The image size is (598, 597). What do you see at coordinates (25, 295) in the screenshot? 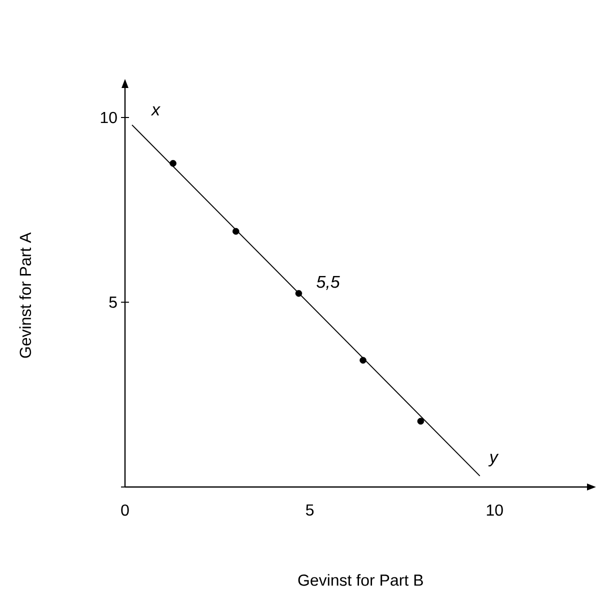
I see `y-axis-title: Gevinst for Part A` at bounding box center [25, 295].